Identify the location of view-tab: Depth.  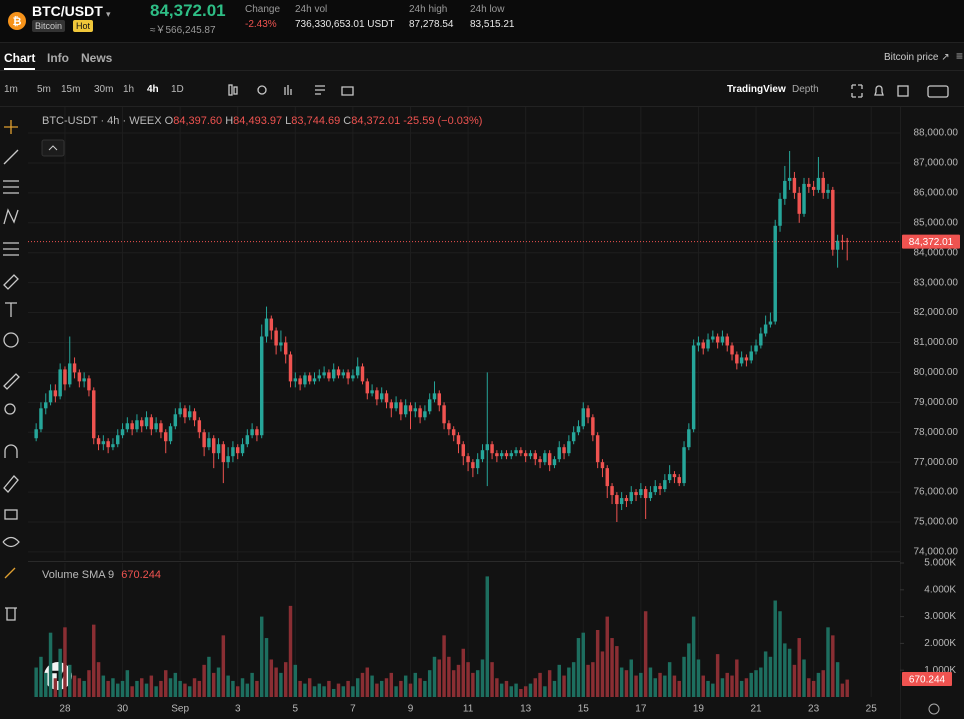
(805, 89).